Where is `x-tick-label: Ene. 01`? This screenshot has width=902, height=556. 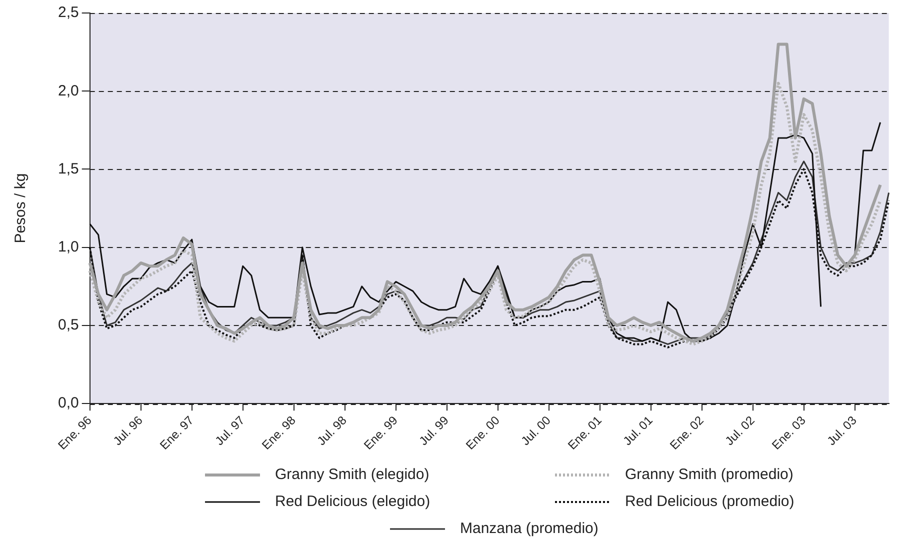 x-tick-label: Ene. 01 is located at coordinates (585, 432).